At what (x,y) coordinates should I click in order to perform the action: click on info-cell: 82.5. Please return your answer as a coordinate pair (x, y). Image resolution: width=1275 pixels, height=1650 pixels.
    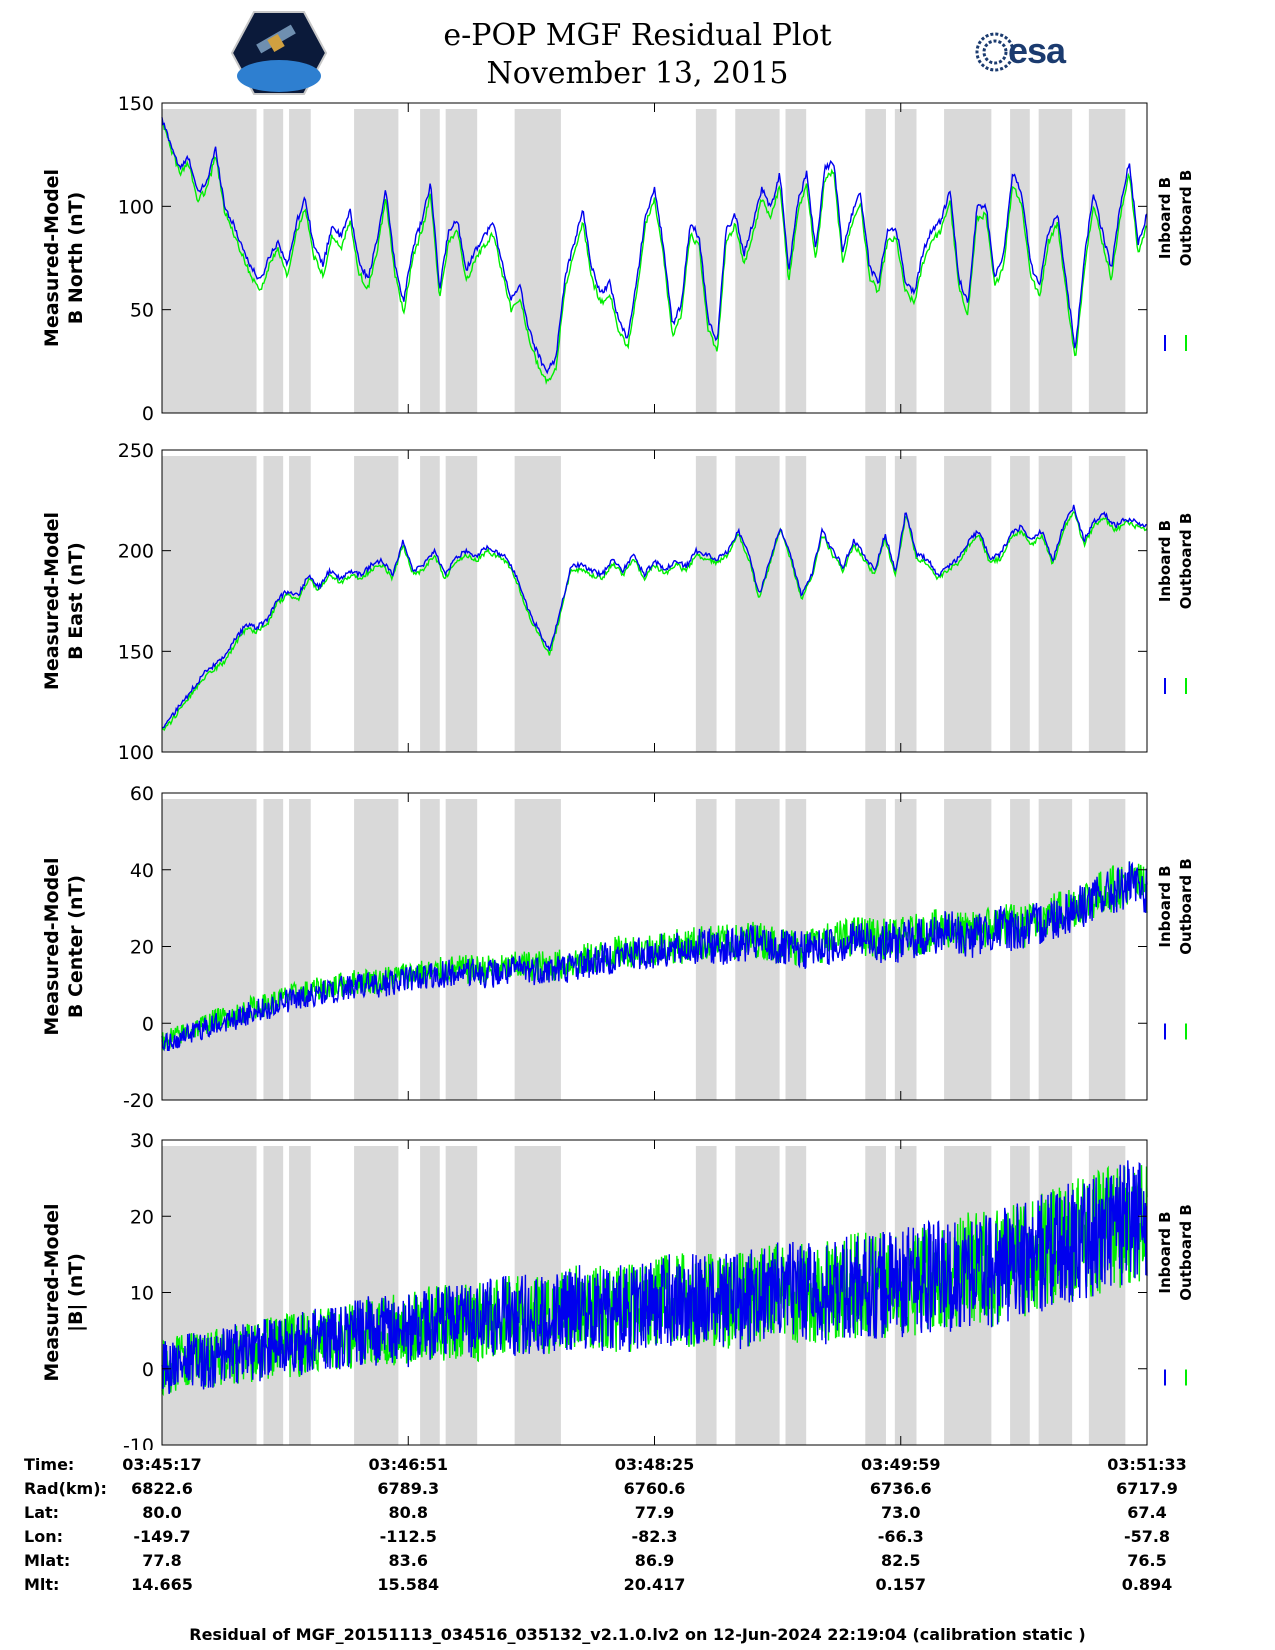
    Looking at the image, I should click on (901, 1560).